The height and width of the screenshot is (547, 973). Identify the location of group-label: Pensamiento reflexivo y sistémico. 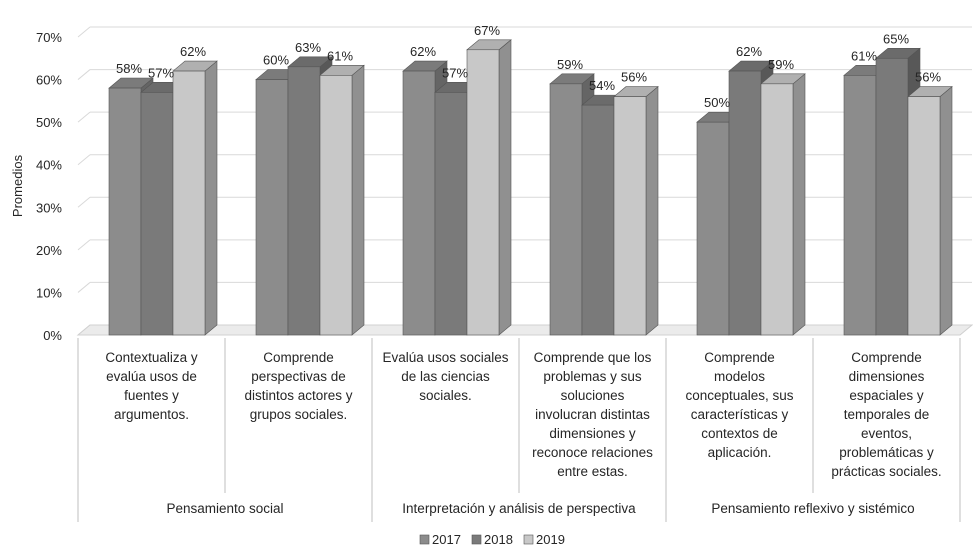
(812, 508).